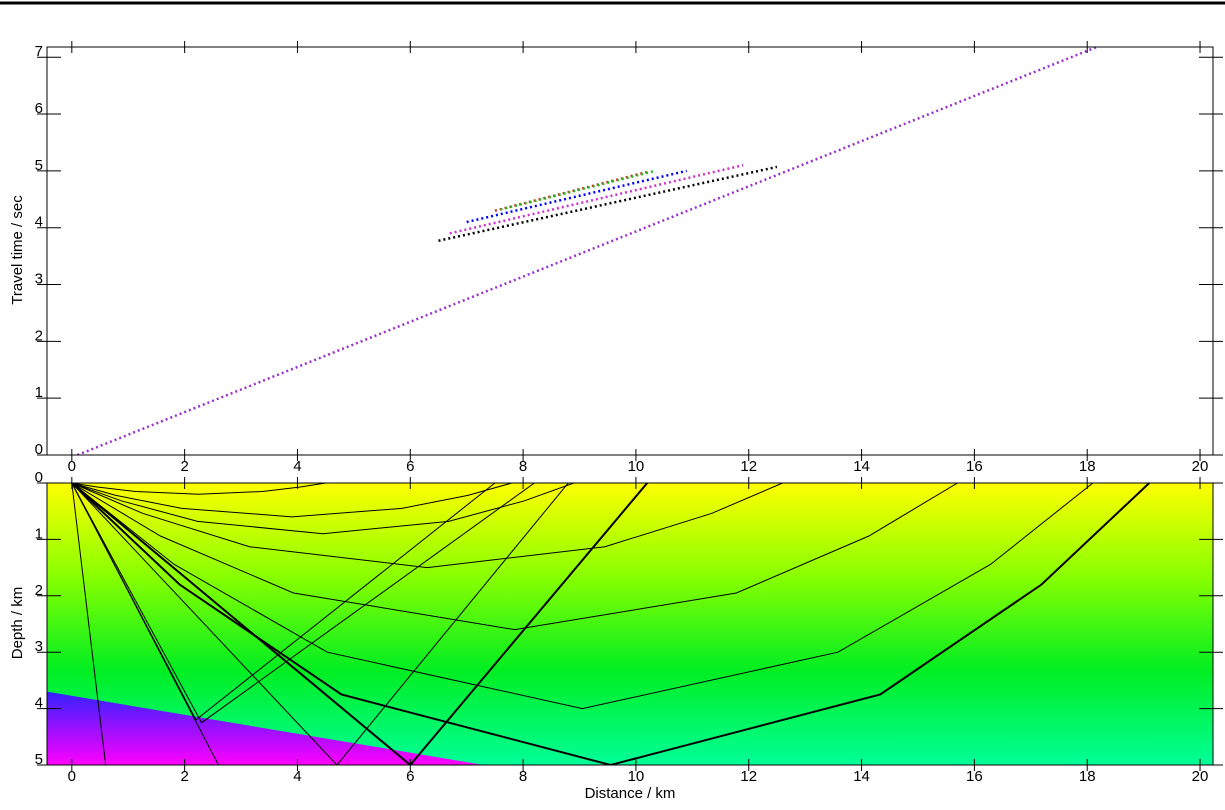  Describe the element at coordinates (39, 108) in the screenshot. I see `y-tick-label: 6` at that location.